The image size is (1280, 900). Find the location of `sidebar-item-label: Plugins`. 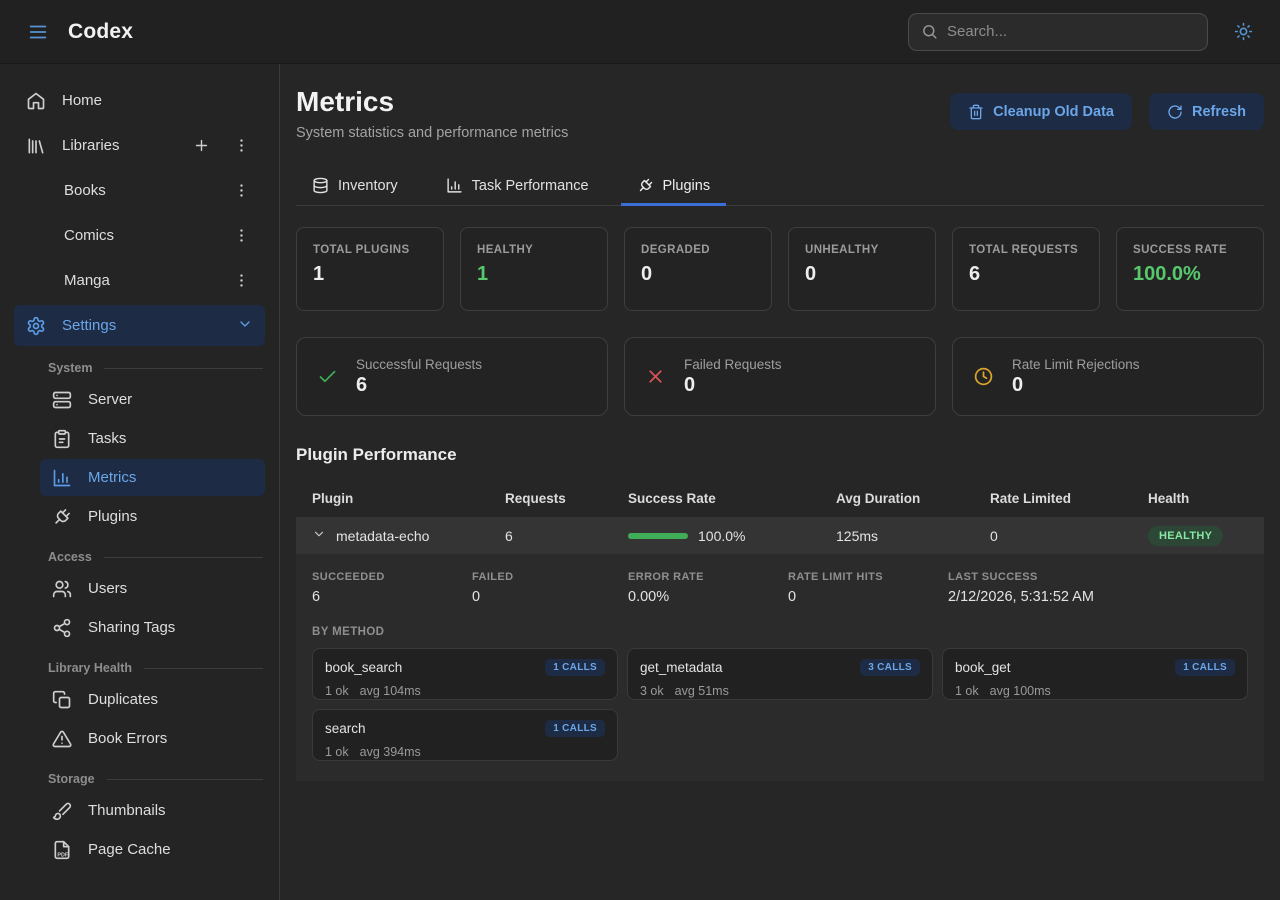

sidebar-item-label: Plugins is located at coordinates (113, 516).